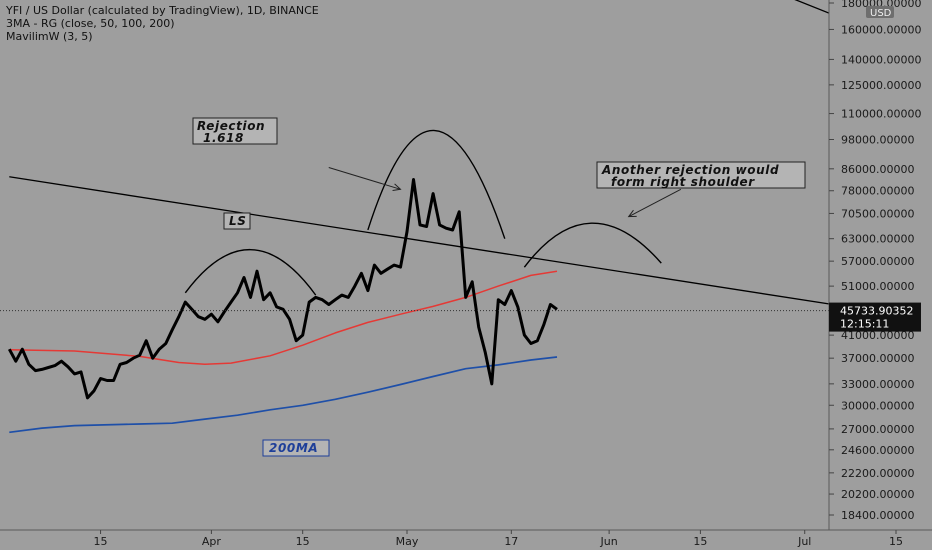 Image resolution: width=932 pixels, height=550 pixels. What do you see at coordinates (283, 318) in the screenshot?
I see `ma-red-line` at bounding box center [283, 318].